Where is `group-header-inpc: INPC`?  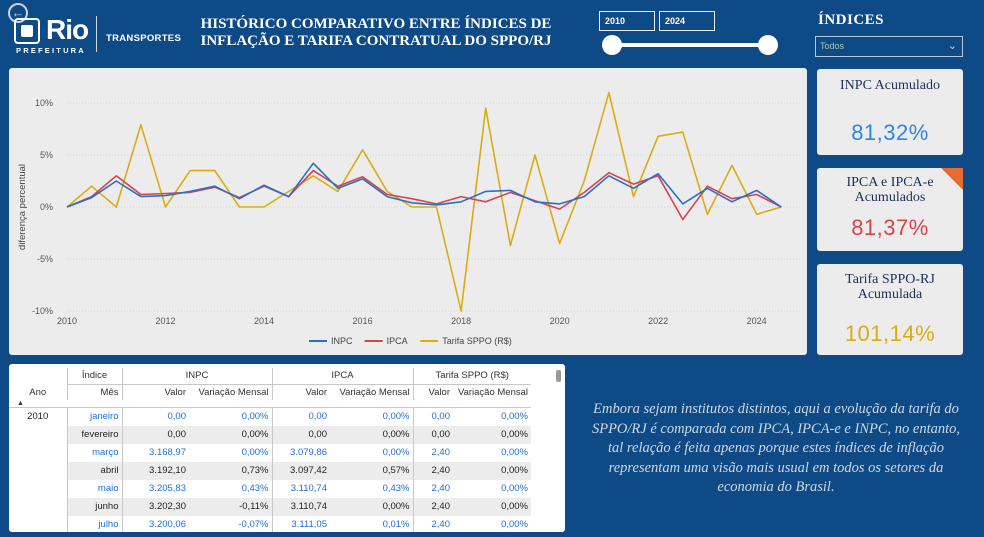
group-header-inpc: INPC is located at coordinates (196, 376).